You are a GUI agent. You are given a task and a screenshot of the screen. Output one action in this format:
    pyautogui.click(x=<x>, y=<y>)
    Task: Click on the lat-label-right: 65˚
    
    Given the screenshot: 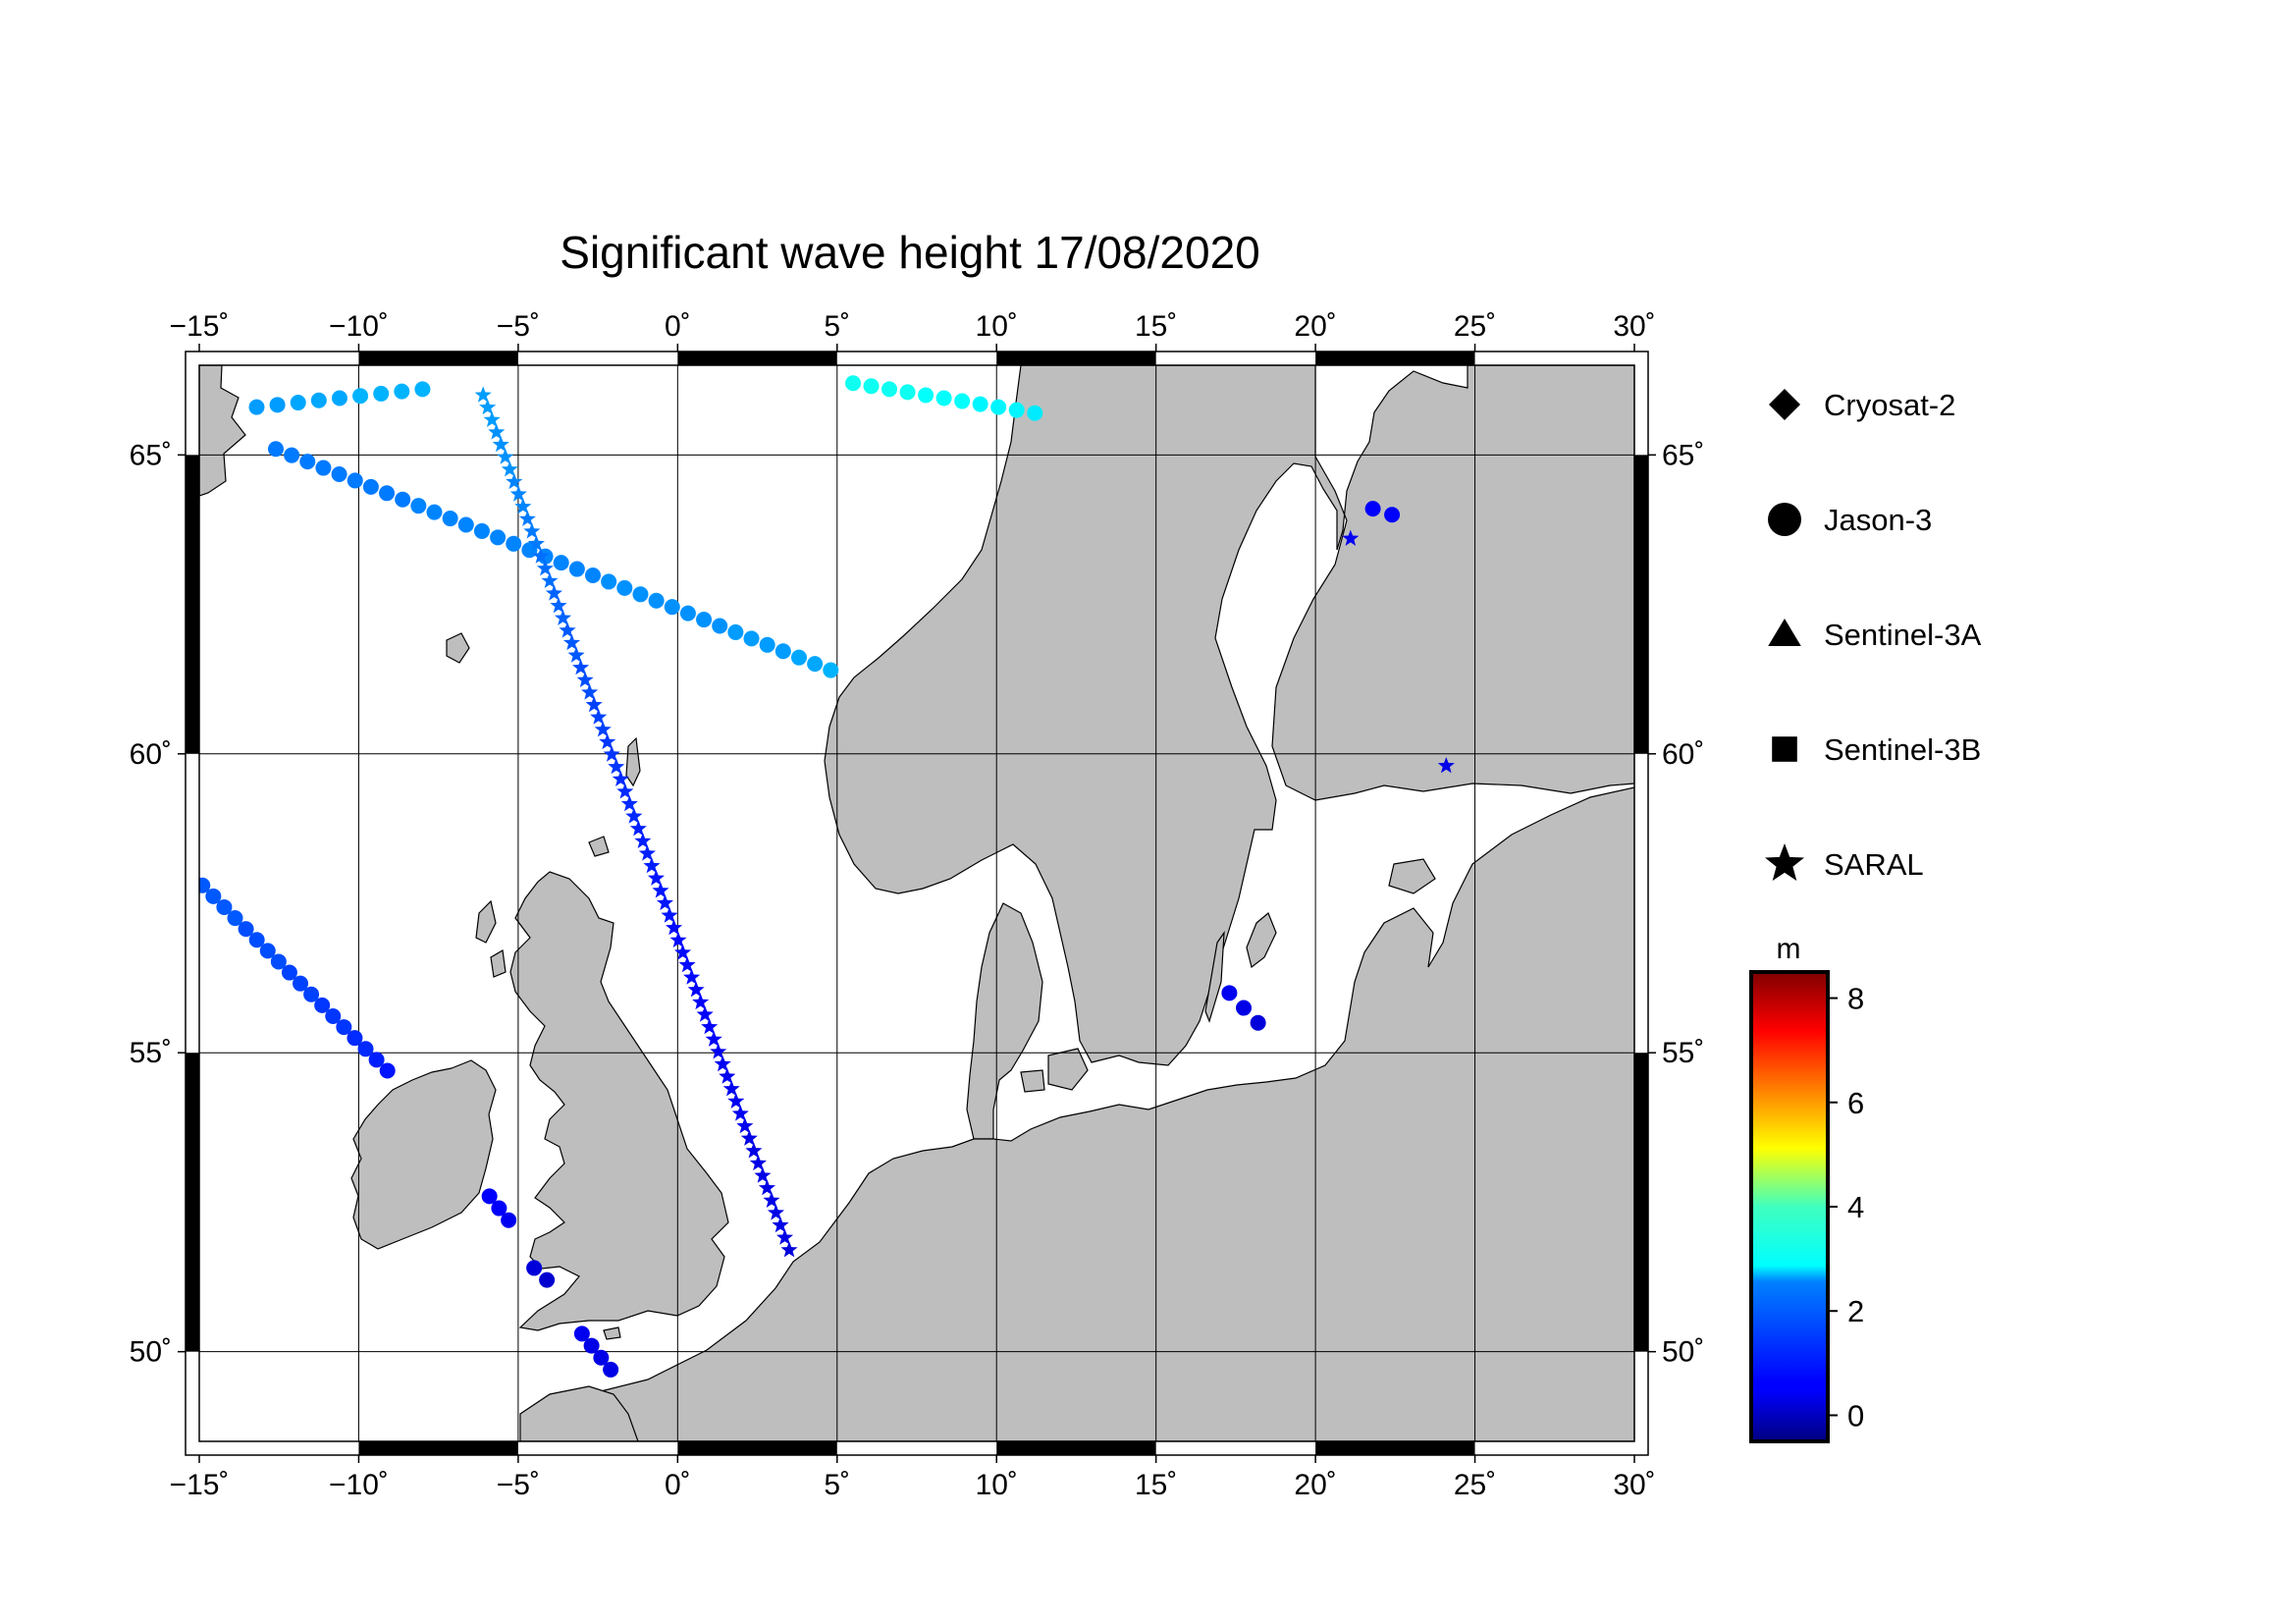 What is the action you would take?
    pyautogui.click(x=1683, y=455)
    